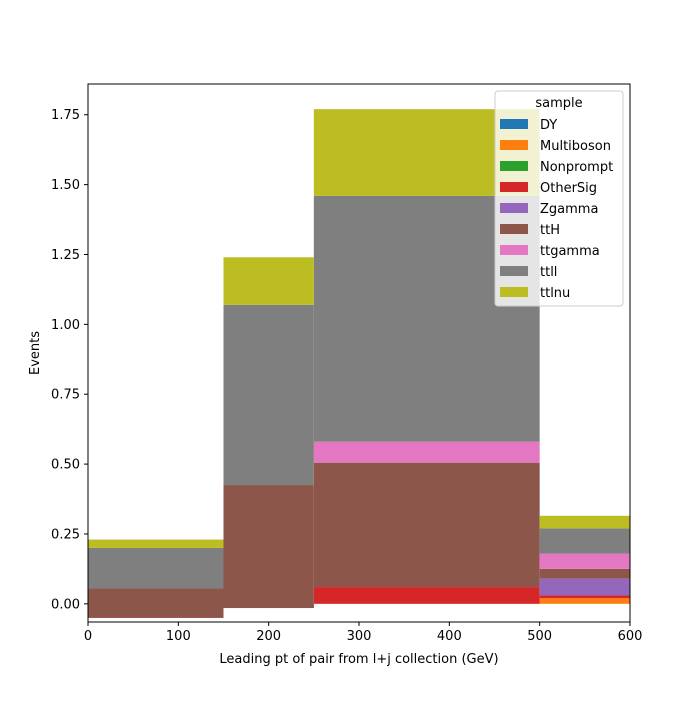  Describe the element at coordinates (268, 636) in the screenshot. I see `x-tick-label: 200` at that location.